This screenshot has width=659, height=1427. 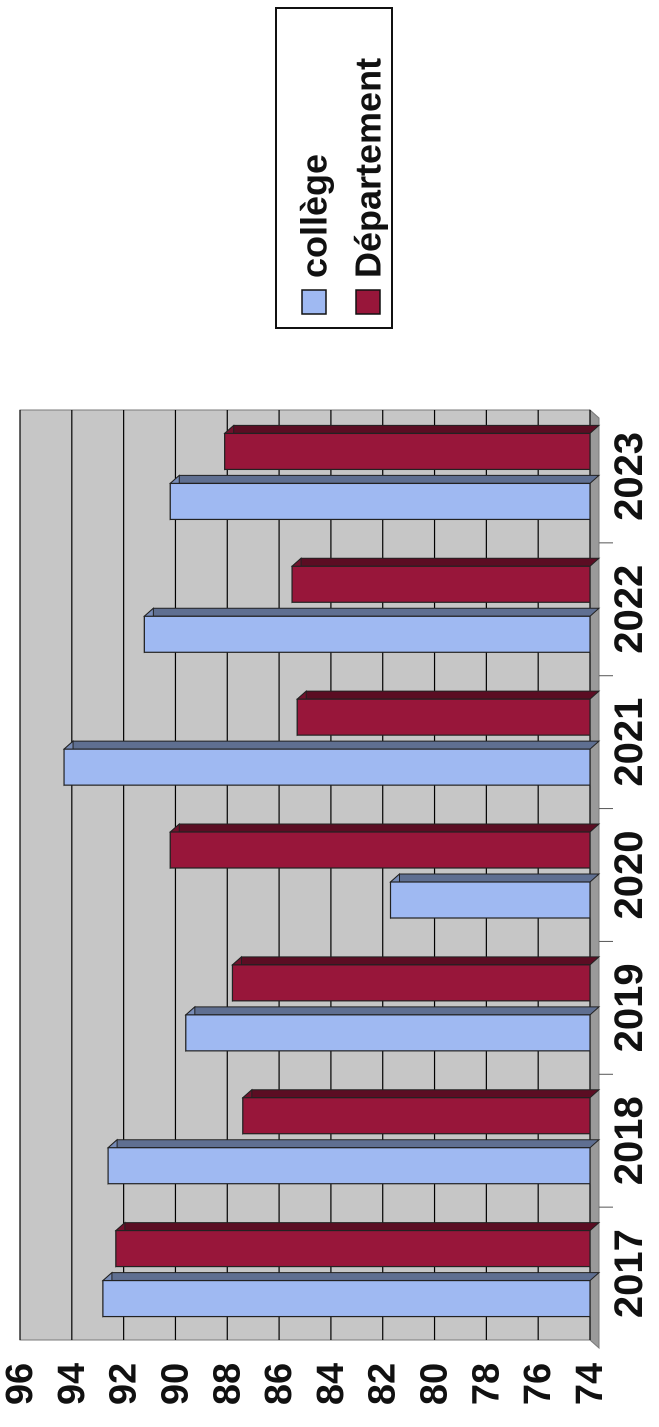 What do you see at coordinates (351, 1294) in the screenshot?
I see `bar-collège-2017` at bounding box center [351, 1294].